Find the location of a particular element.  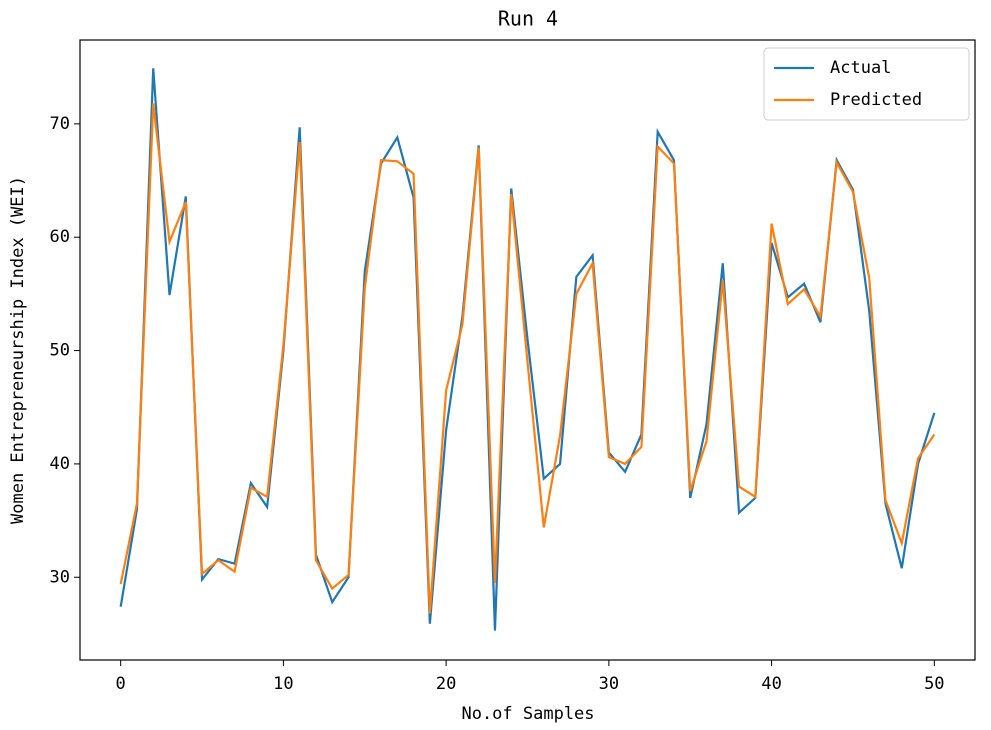

x-tick-label: 30 is located at coordinates (609, 684).